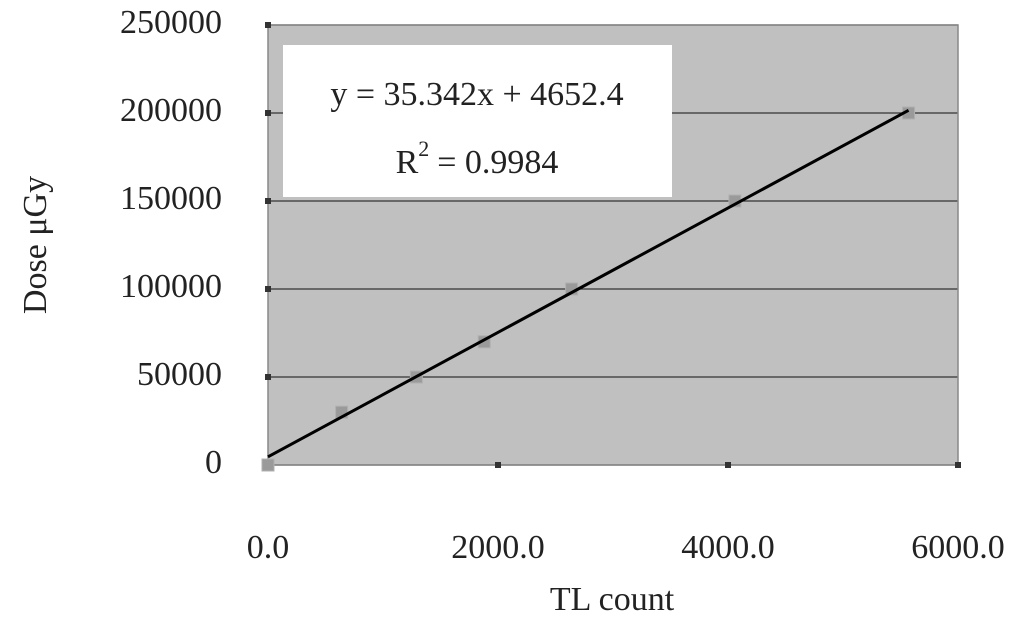 The image size is (1015, 620). Describe the element at coordinates (35, 245) in the screenshot. I see `y-axis-label: Dose μGy` at that location.